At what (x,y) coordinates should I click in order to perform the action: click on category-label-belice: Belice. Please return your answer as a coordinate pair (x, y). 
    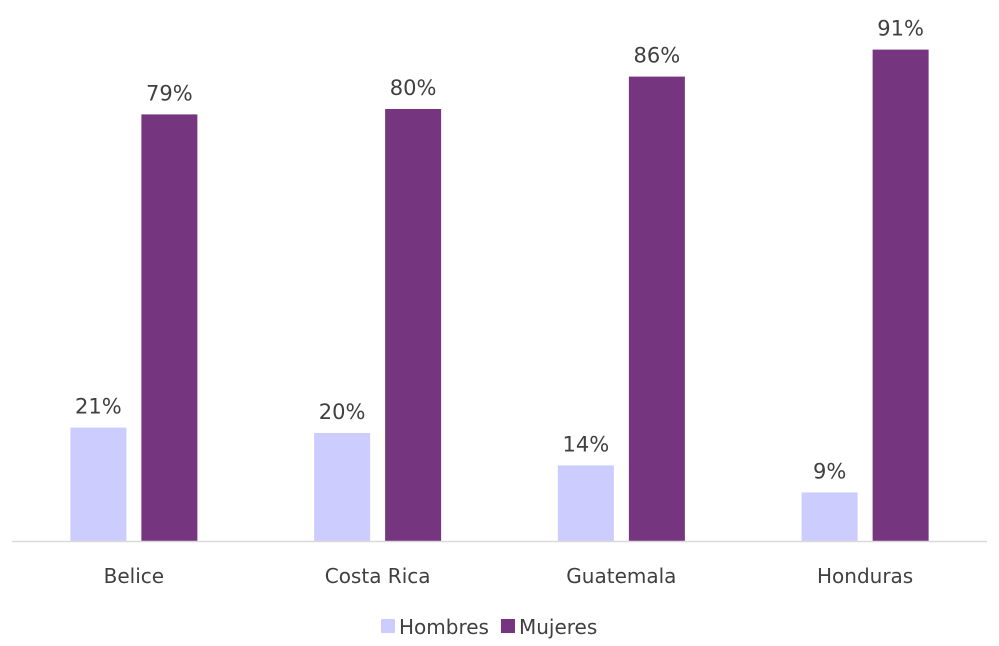
    Looking at the image, I should click on (134, 576).